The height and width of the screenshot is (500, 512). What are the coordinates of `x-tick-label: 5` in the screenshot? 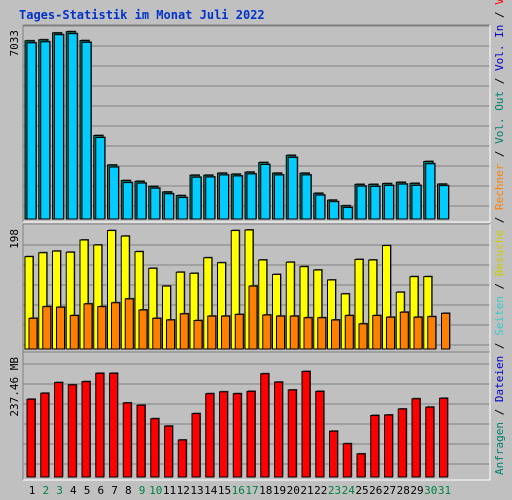 It's located at (87, 490).